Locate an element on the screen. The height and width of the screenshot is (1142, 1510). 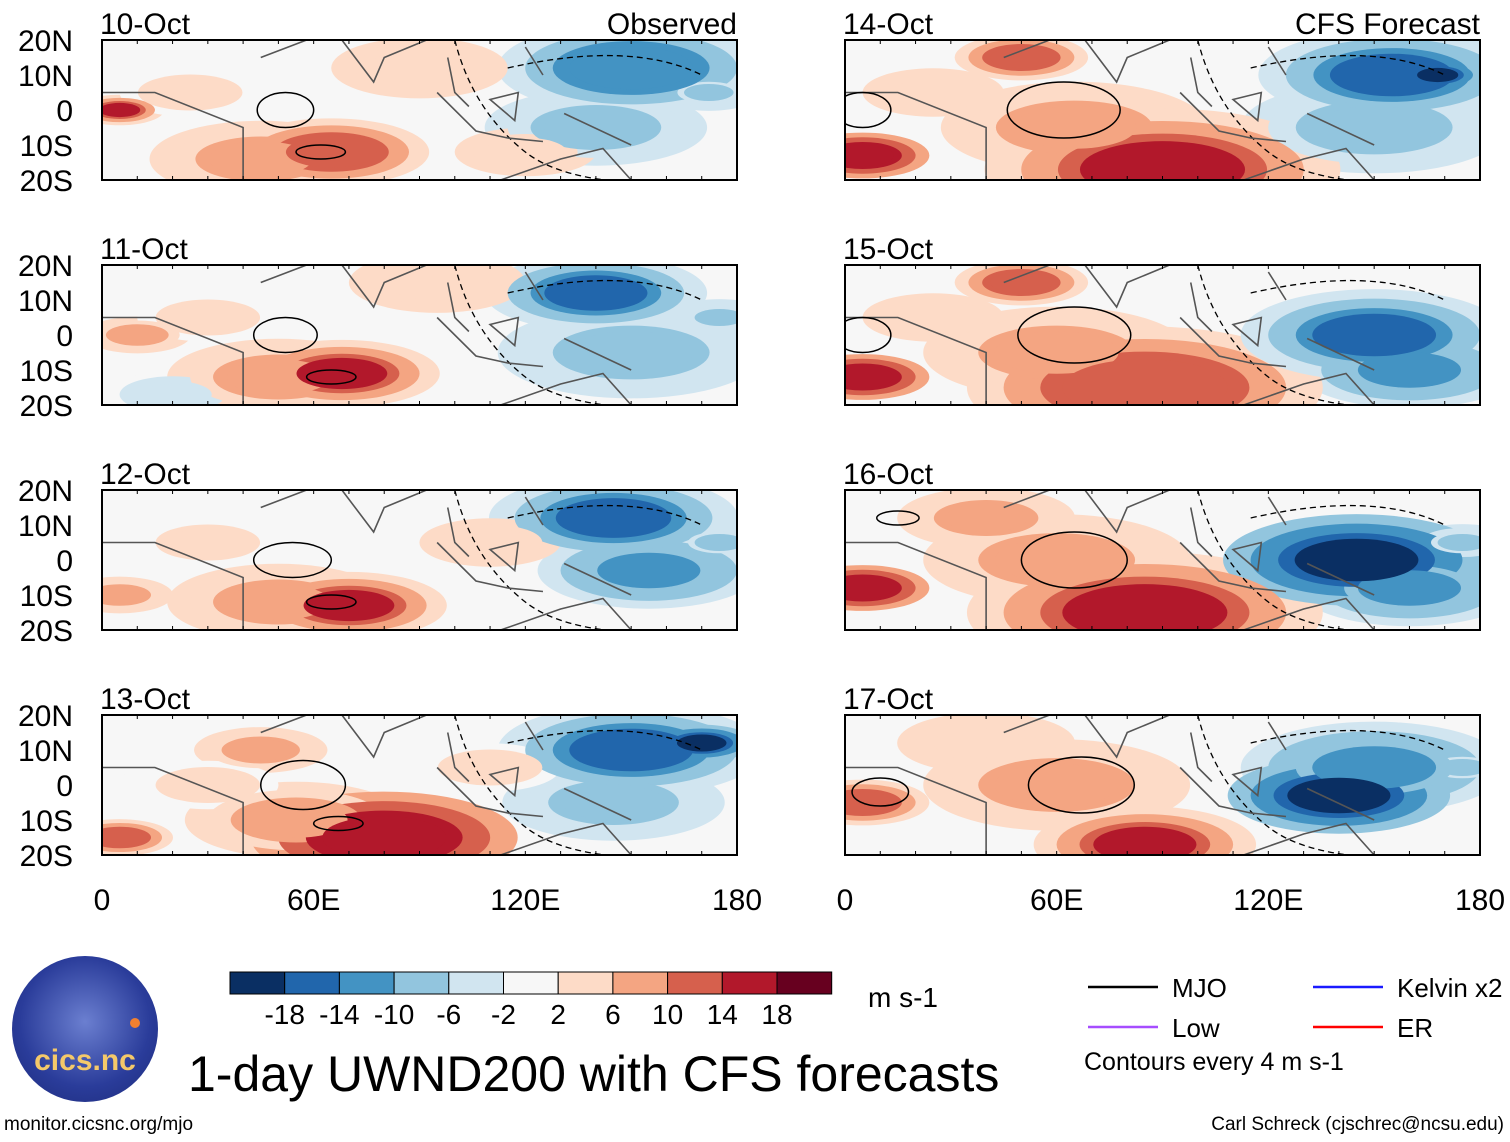
panel-date: 13-Oct is located at coordinates (145, 699).